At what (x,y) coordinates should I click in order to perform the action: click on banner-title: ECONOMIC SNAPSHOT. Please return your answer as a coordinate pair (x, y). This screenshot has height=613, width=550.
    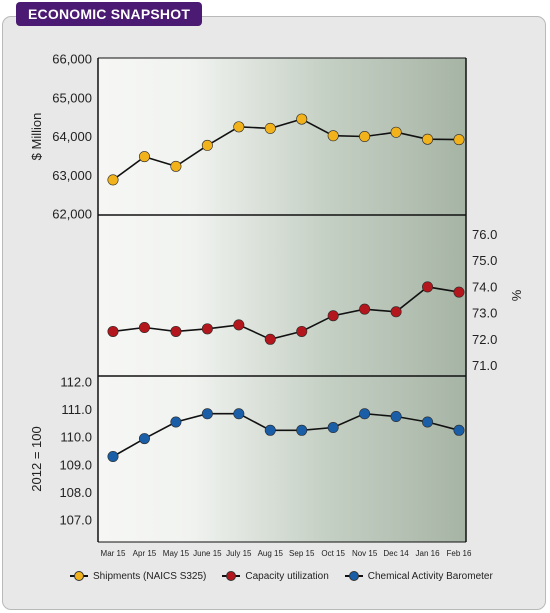
    Looking at the image, I should click on (109, 14).